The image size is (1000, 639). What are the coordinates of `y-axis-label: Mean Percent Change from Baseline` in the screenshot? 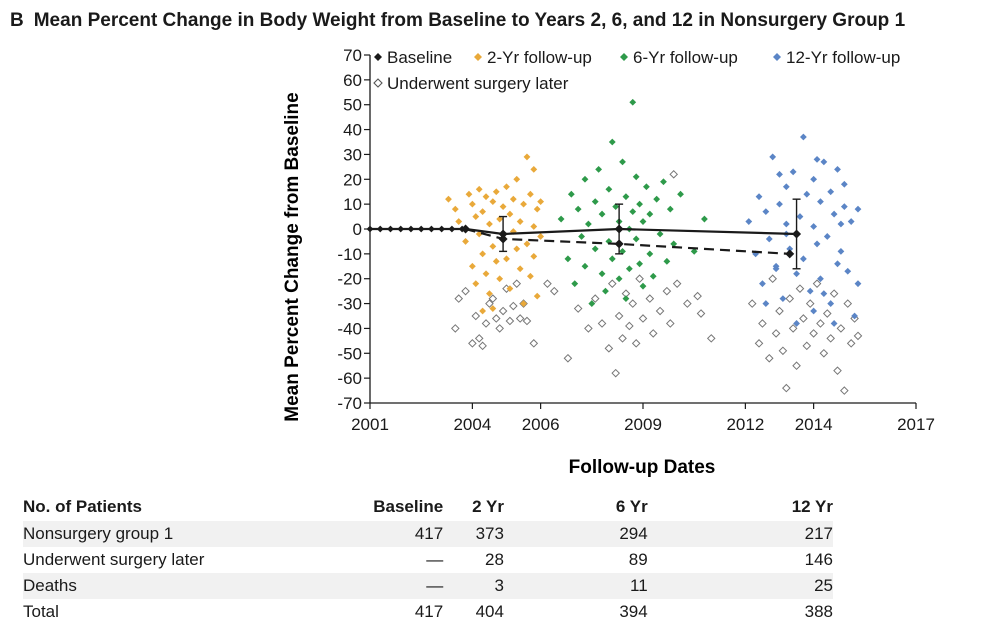 It's located at (292, 256).